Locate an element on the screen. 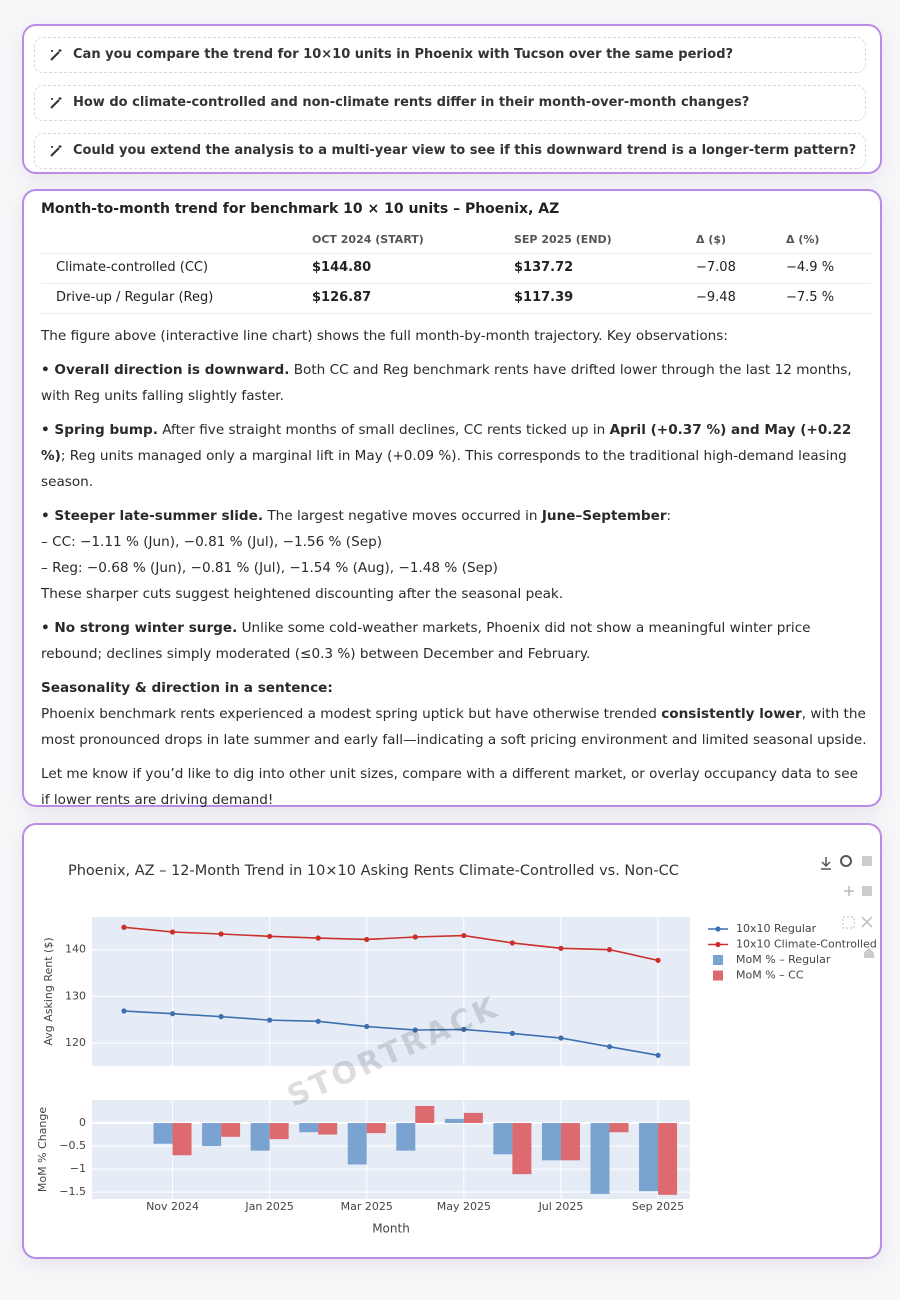 The height and width of the screenshot is (1300, 900). line is located at coordinates (391, 944).